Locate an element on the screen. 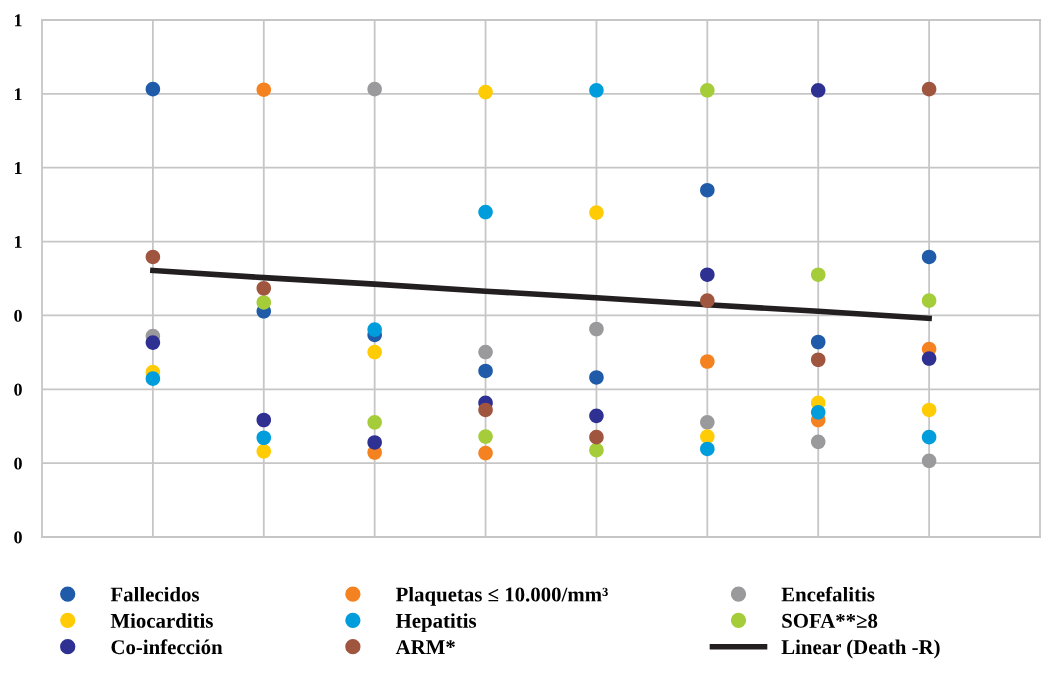 This screenshot has width=1041, height=674. legend-label: ARM* is located at coordinates (425, 647).